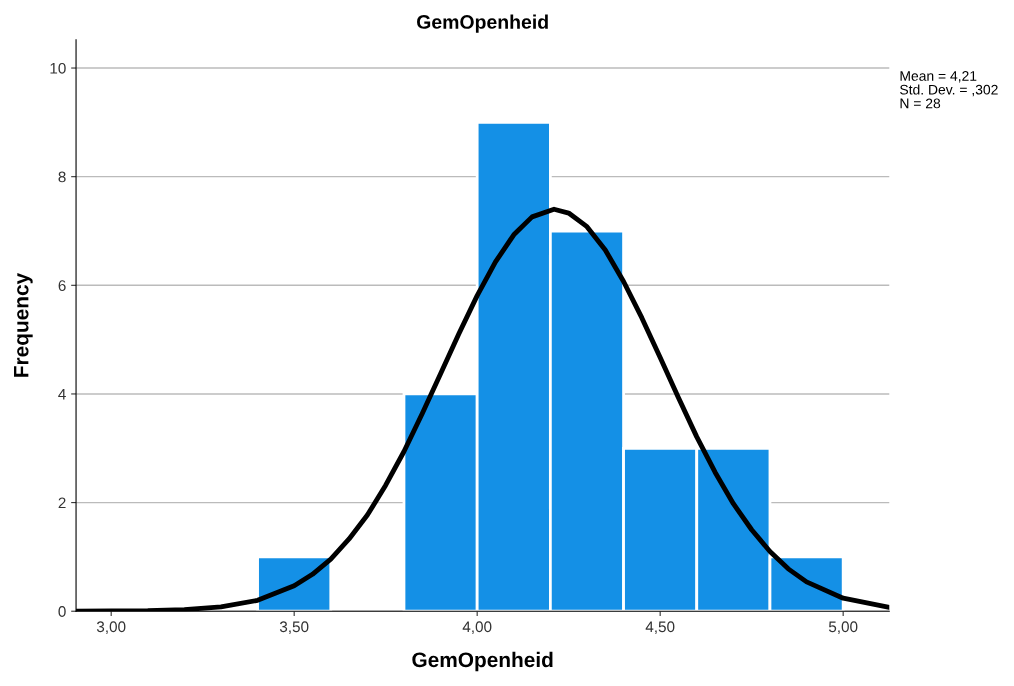 The image size is (1014, 686). Describe the element at coordinates (482, 23) in the screenshot. I see `chart-title: GemOpenheid` at that location.